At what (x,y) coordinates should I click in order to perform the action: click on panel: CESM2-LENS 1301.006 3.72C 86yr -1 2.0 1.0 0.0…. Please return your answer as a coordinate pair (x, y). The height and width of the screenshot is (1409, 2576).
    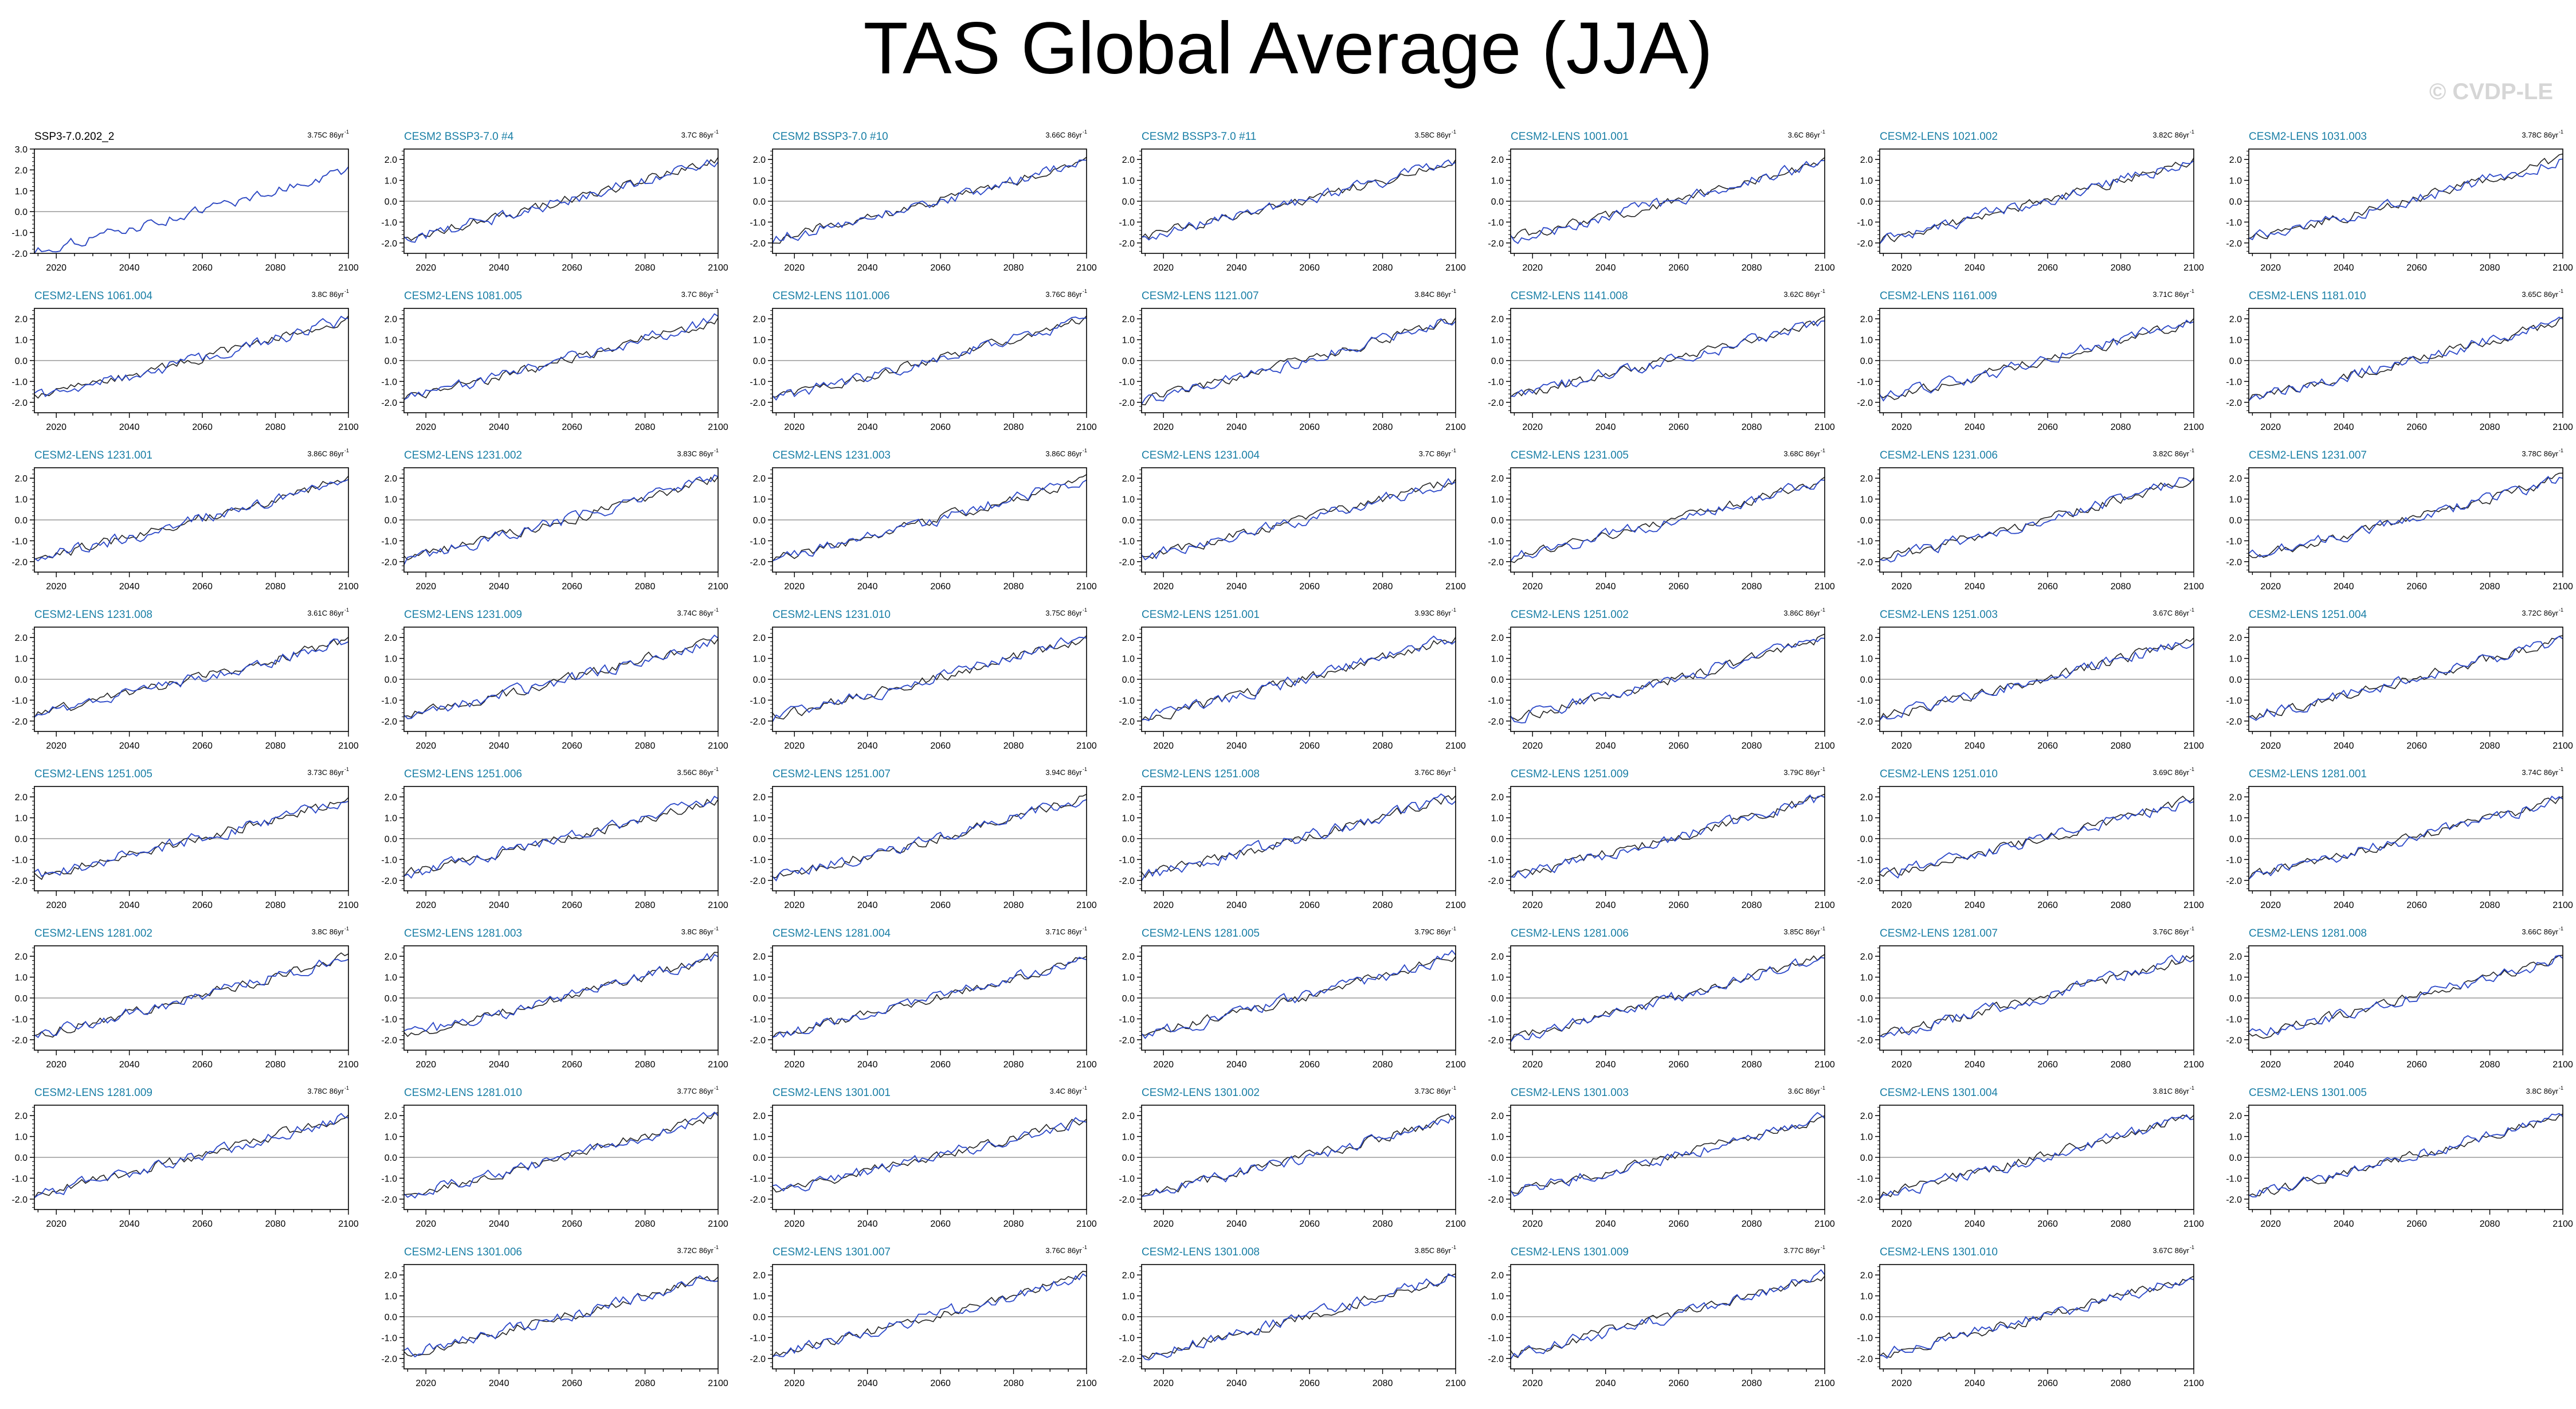
    Looking at the image, I should click on (554, 1316).